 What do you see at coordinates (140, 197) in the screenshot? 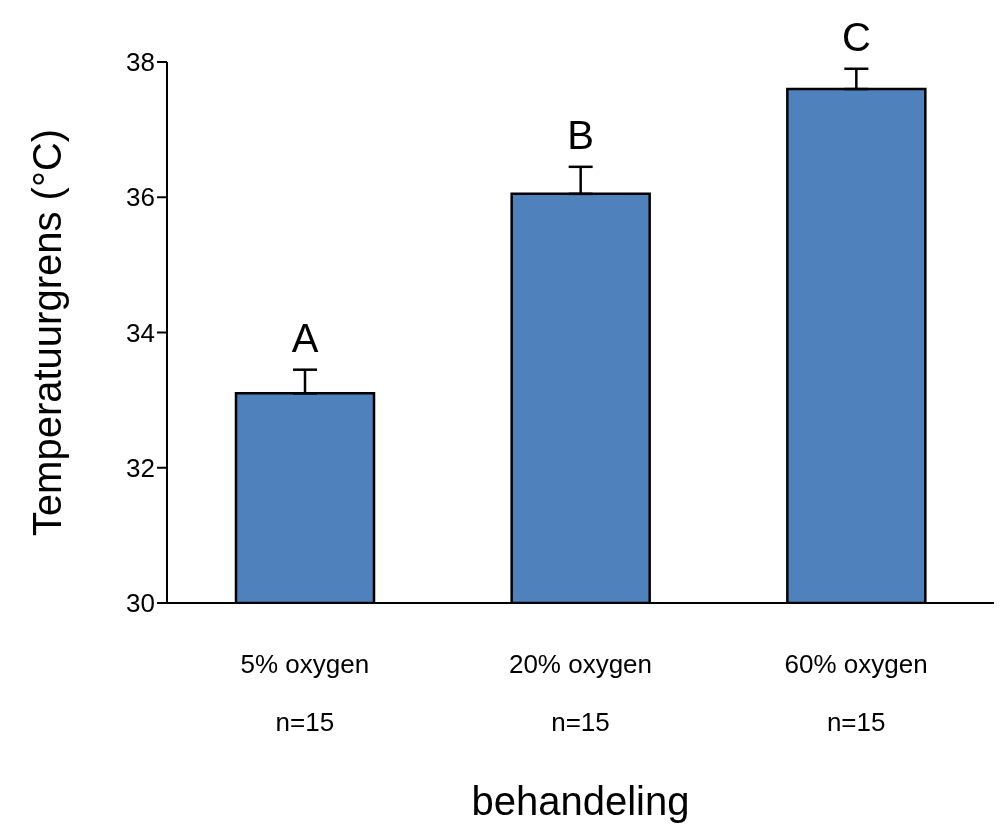
I see `y-tick-label: 36` at bounding box center [140, 197].